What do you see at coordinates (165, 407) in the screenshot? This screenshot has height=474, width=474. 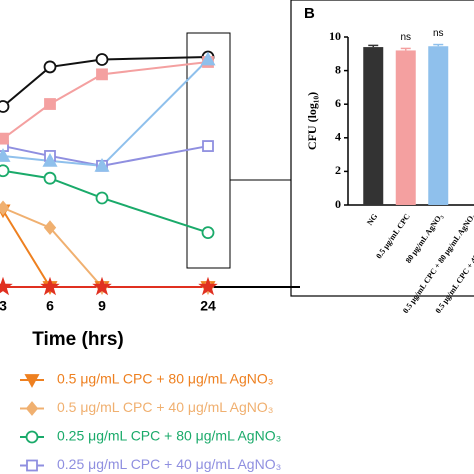 I see `legend-label: 0.5 μg/mL CPC + 40 μg/mL AgNO₃` at bounding box center [165, 407].